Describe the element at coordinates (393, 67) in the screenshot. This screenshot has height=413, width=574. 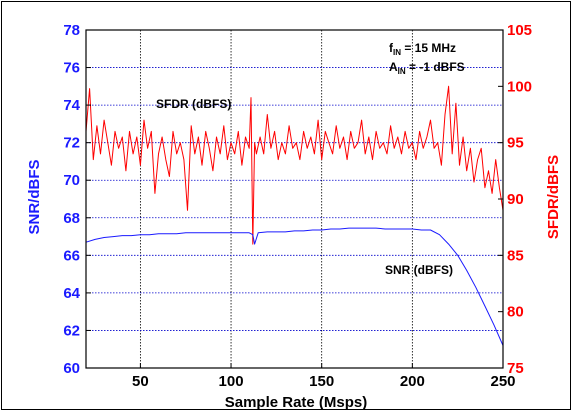
I see `condition-a-symbol: A` at that location.